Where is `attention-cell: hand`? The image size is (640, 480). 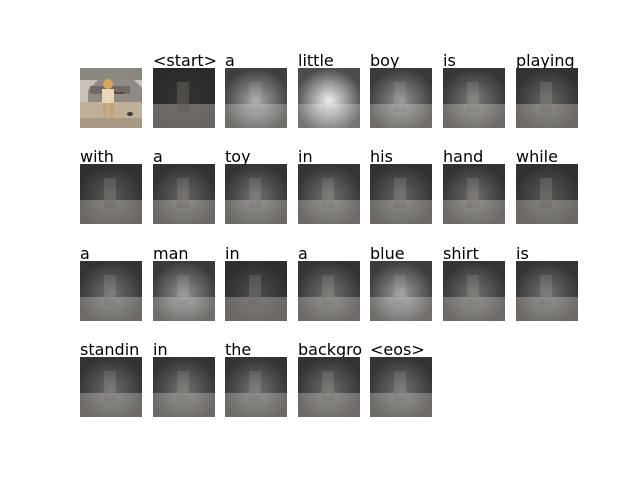 attention-cell: hand is located at coordinates (474, 186).